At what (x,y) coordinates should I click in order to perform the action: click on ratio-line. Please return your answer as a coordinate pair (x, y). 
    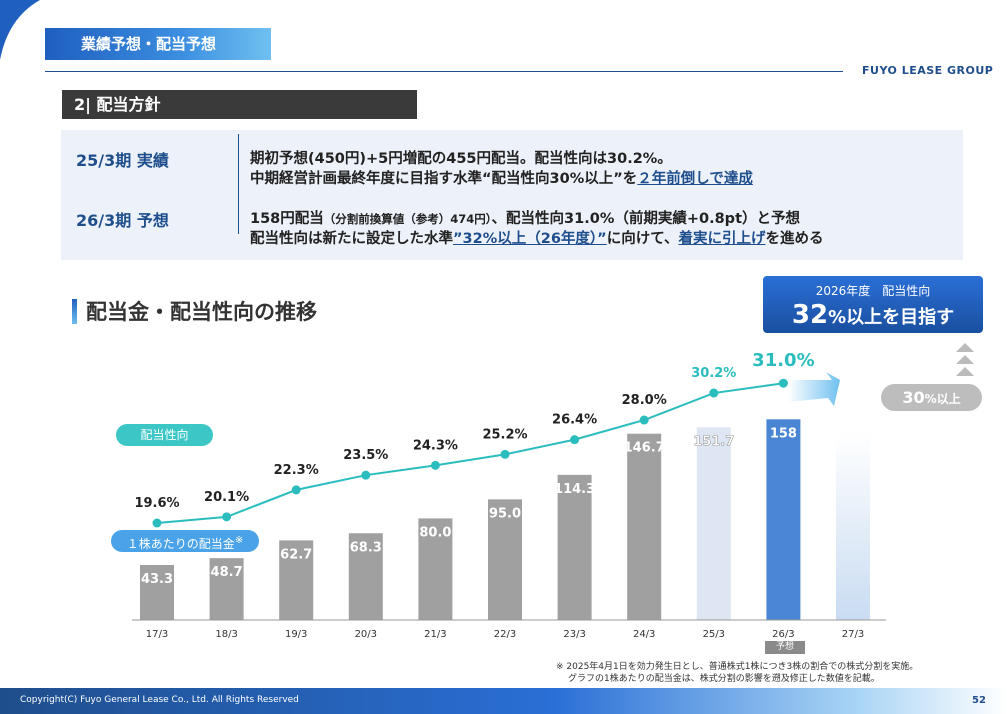
    Looking at the image, I should click on (470, 453).